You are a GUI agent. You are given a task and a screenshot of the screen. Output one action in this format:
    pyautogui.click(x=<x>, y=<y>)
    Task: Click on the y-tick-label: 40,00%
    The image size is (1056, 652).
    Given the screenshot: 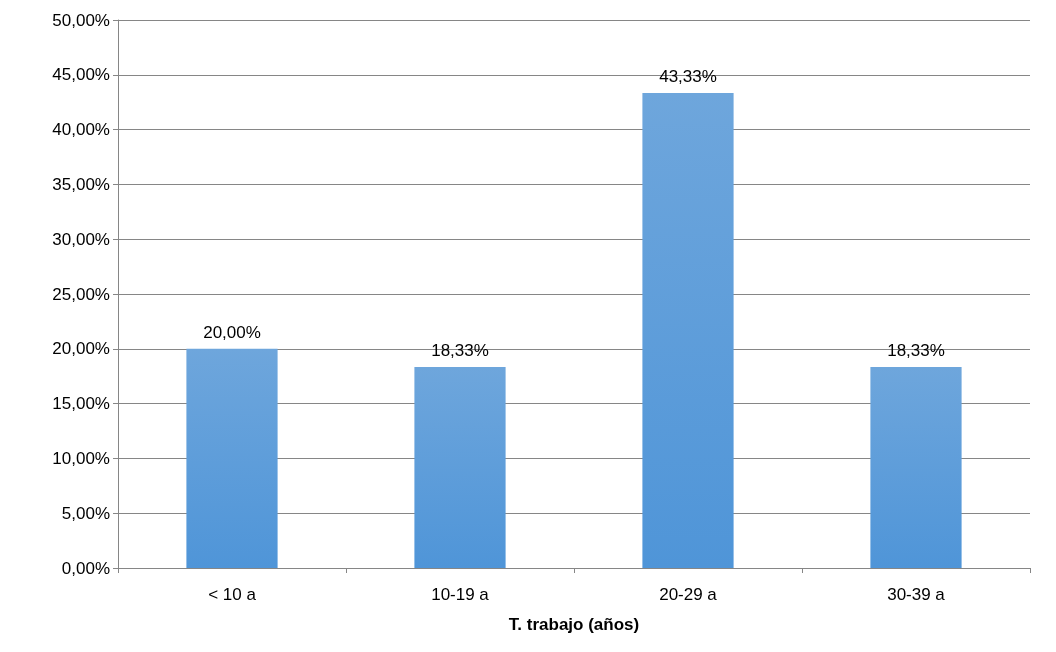 What is the action you would take?
    pyautogui.click(x=81, y=130)
    